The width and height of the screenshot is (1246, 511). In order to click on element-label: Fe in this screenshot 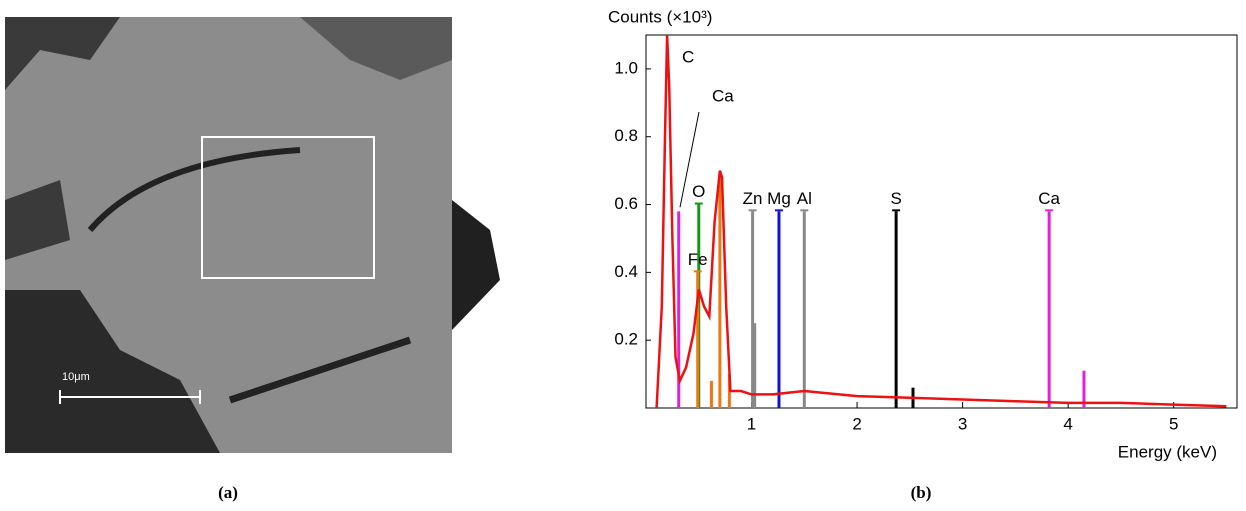, I will do `click(698, 259)`.